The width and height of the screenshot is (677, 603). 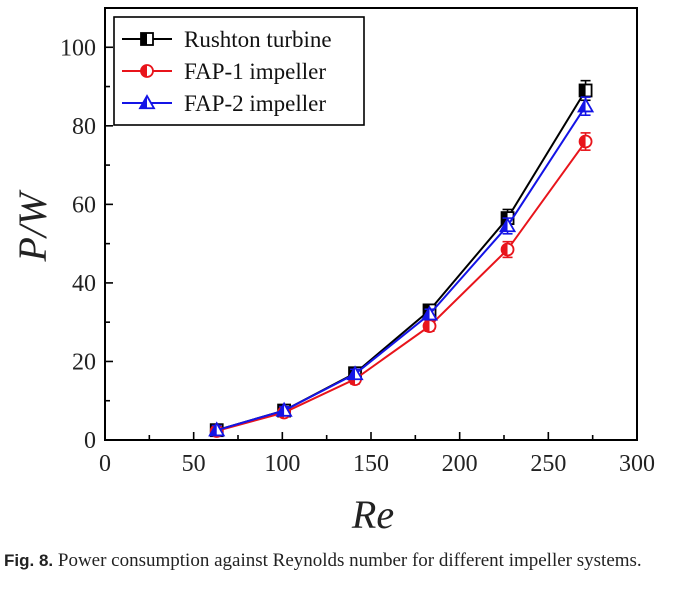 What do you see at coordinates (548, 464) in the screenshot?
I see `x-tick-label: 250` at bounding box center [548, 464].